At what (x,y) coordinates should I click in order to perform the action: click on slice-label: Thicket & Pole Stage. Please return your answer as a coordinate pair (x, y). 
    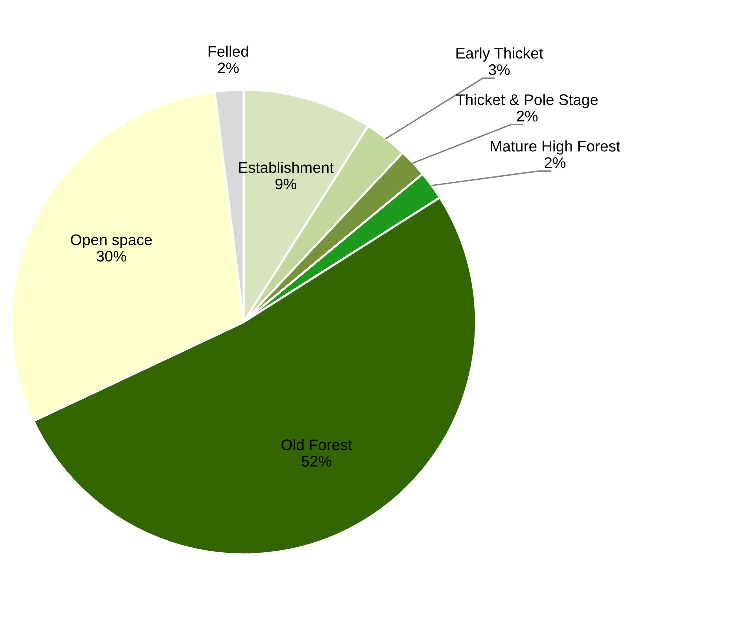
    Looking at the image, I should click on (527, 101).